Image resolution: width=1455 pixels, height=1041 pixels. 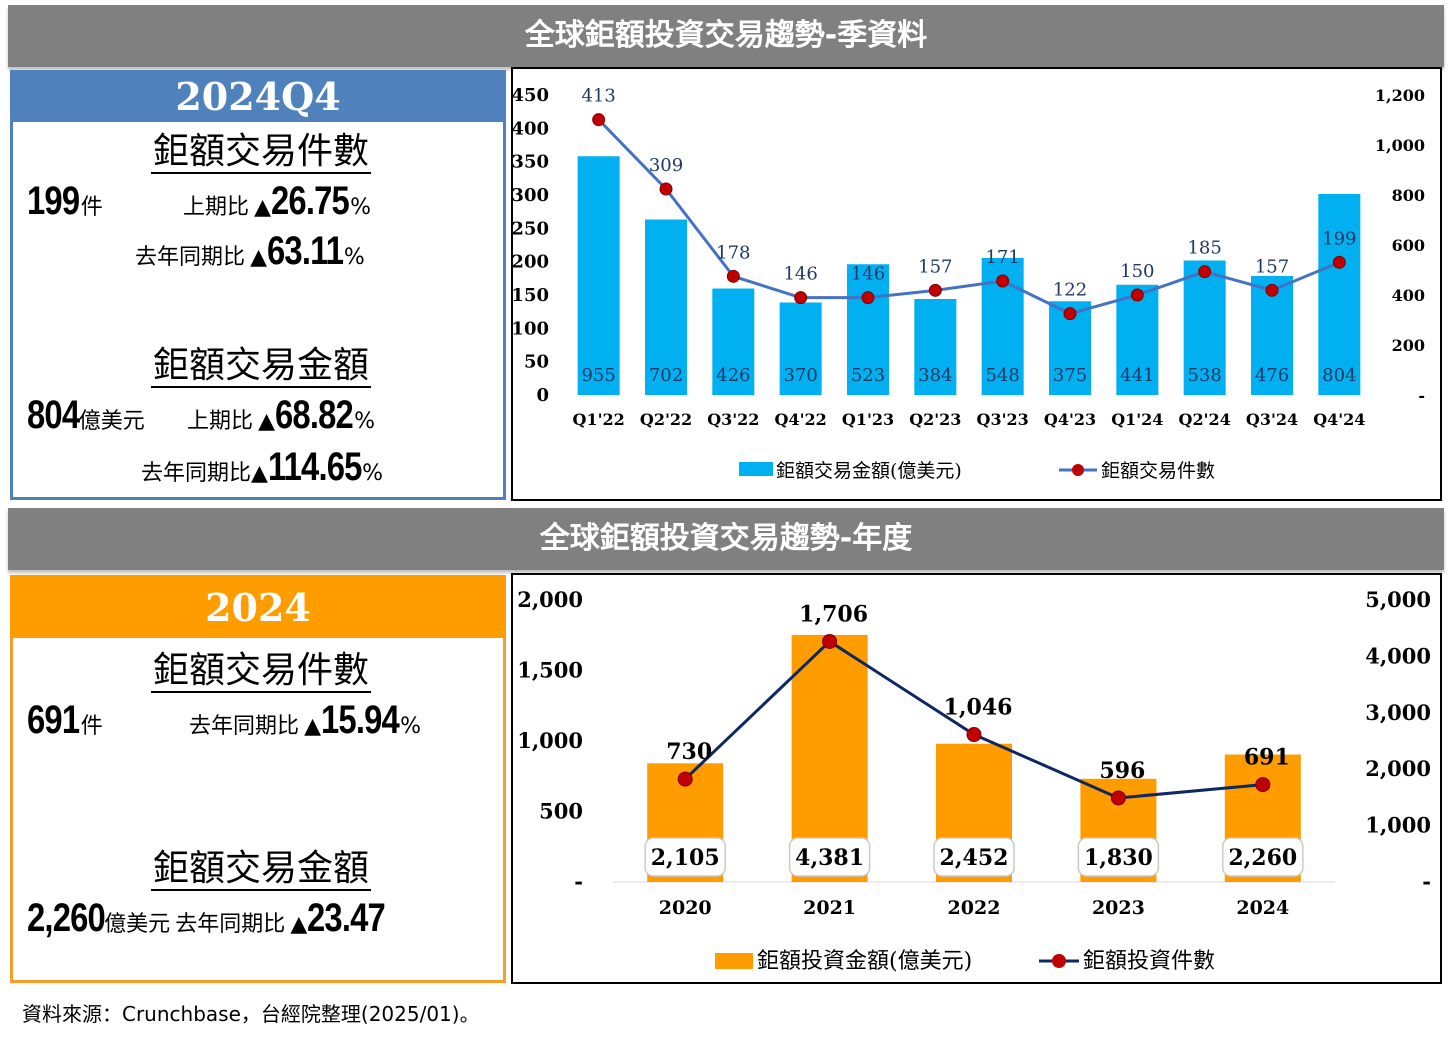 I want to click on left-axis-tick-label: 350, so click(x=531, y=162).